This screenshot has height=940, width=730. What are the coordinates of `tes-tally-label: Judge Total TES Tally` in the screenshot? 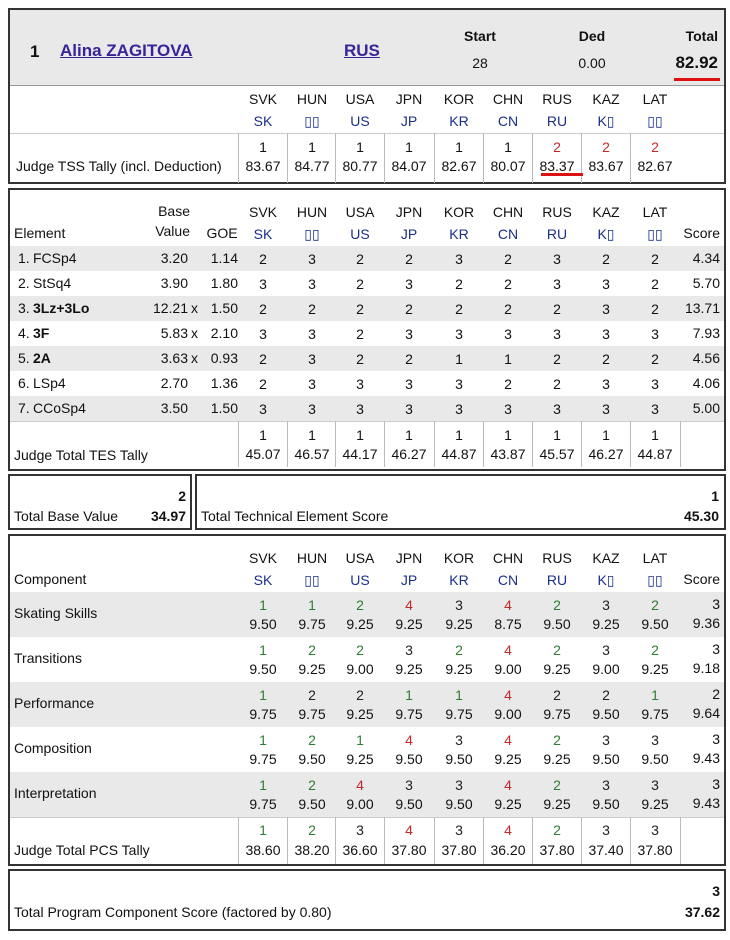 It's located at (81, 455).